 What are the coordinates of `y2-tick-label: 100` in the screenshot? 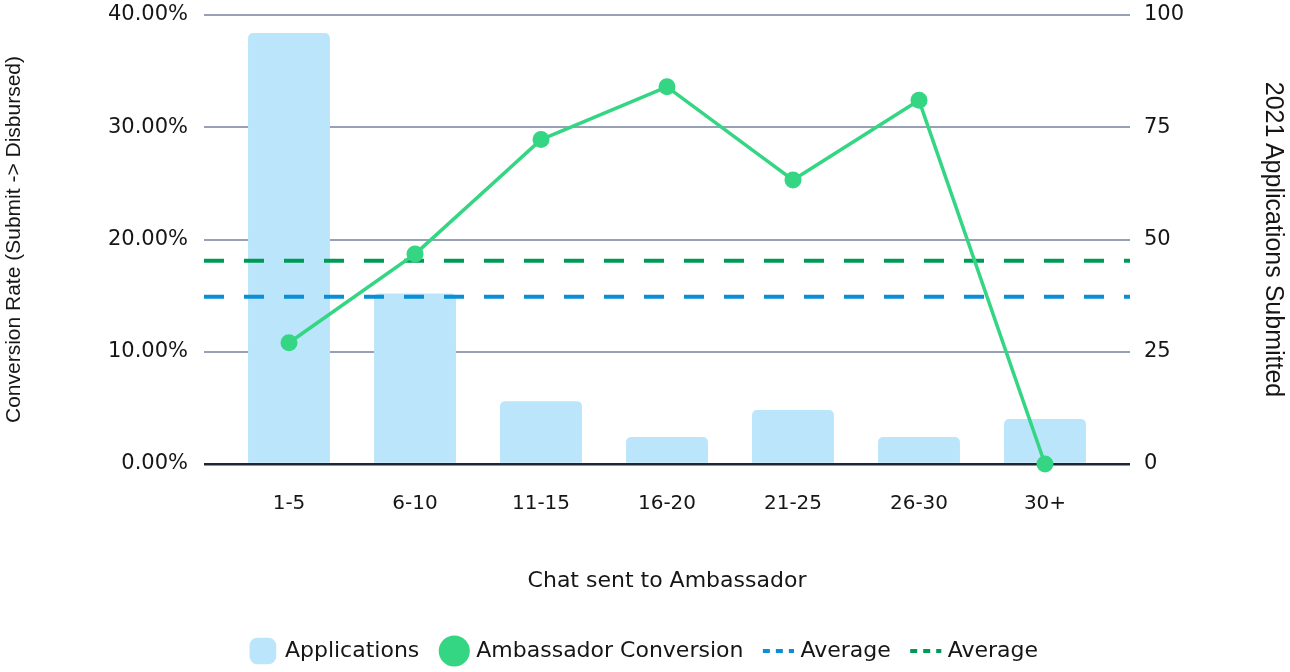 It's located at (1164, 13).